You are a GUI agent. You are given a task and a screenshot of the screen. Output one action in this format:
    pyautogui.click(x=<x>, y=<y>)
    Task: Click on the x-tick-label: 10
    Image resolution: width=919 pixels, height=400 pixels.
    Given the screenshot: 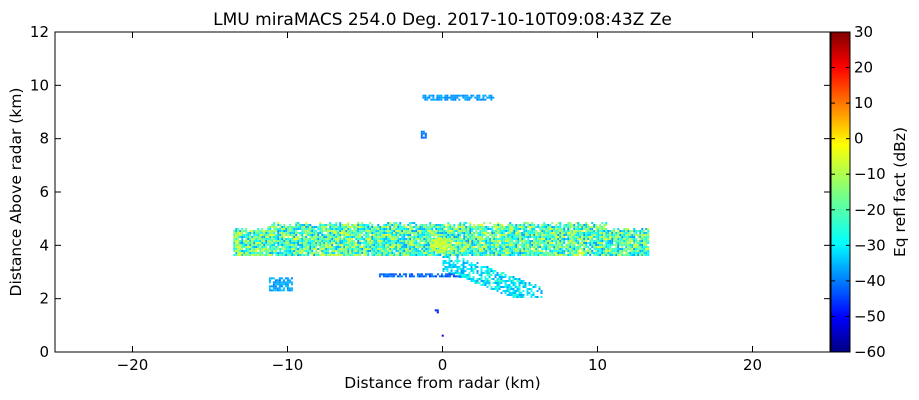 What is the action you would take?
    pyautogui.click(x=597, y=365)
    